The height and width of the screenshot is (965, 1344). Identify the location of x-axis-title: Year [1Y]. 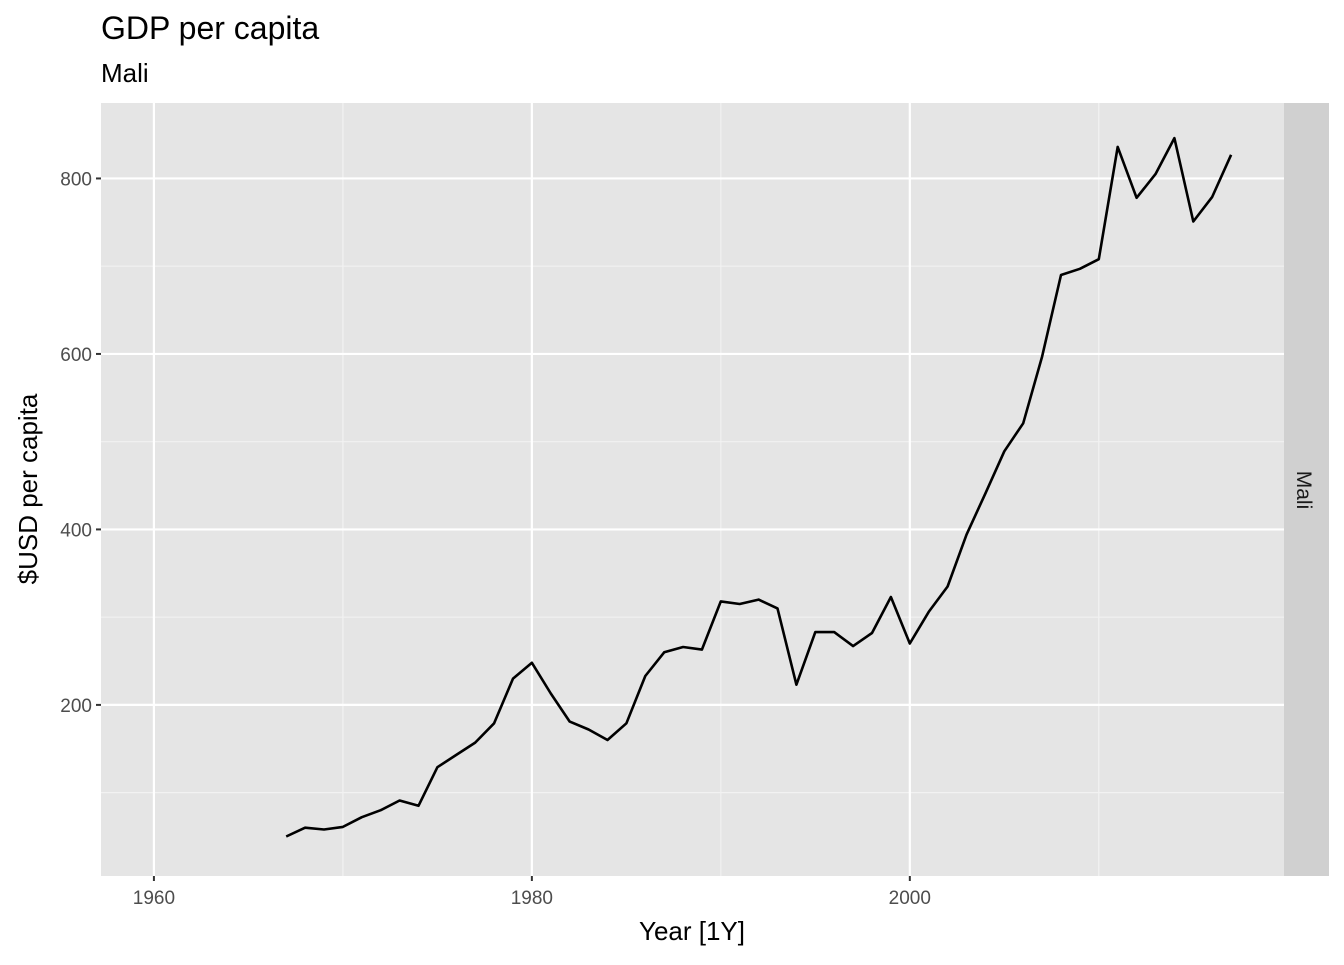
(692, 931).